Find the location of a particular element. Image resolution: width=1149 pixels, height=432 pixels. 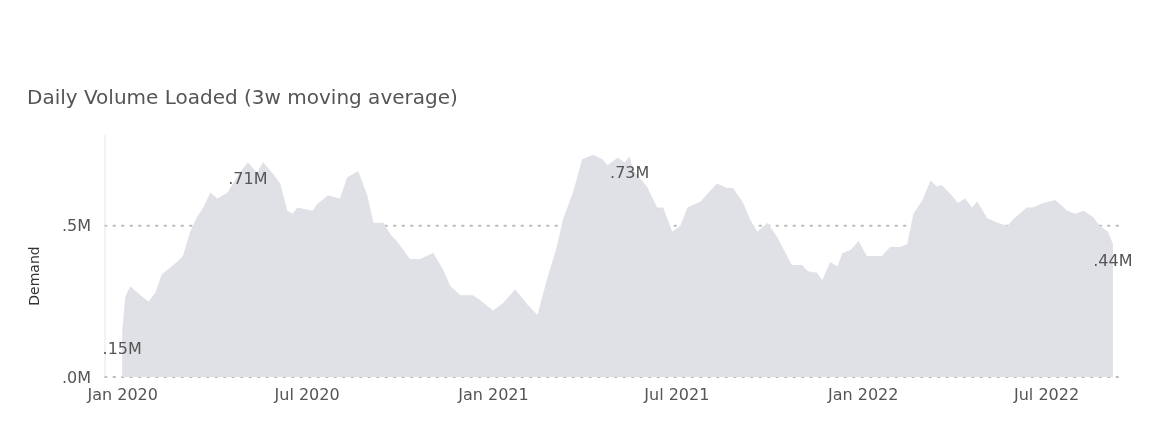

x-tick-label: Jan 2022 is located at coordinates (862, 395).